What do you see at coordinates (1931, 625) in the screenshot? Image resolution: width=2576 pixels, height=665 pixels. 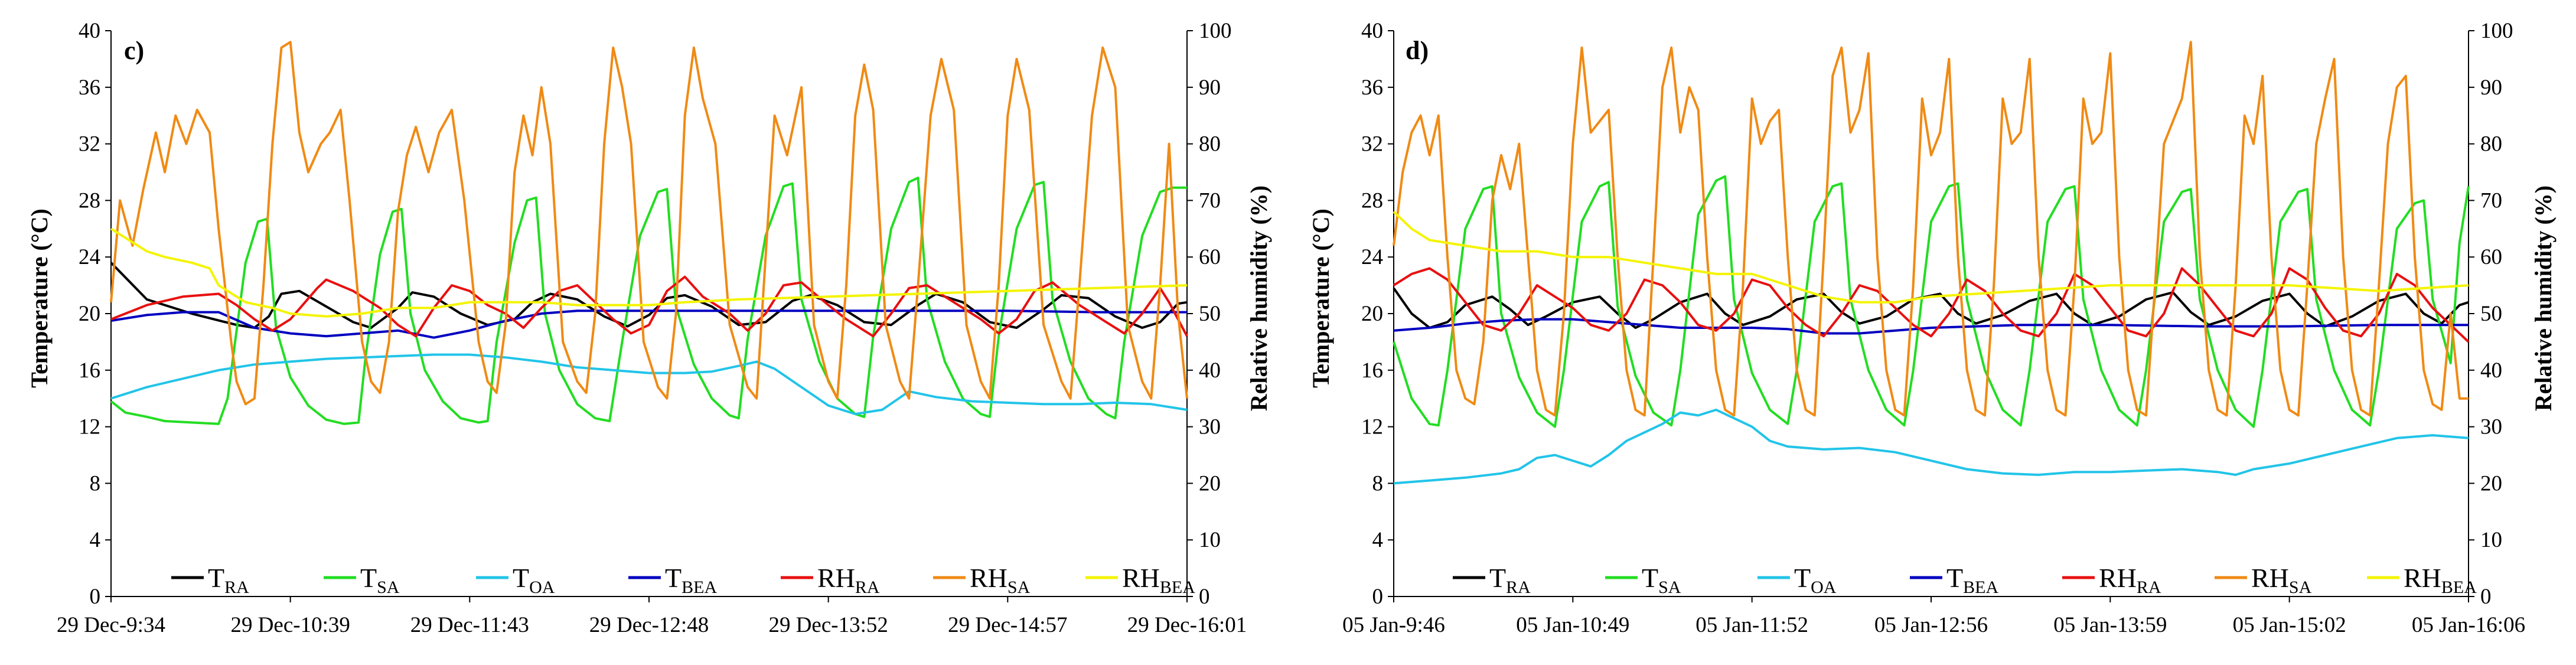 I see `x-tick-label: 05 Jan-12:56` at bounding box center [1931, 625].